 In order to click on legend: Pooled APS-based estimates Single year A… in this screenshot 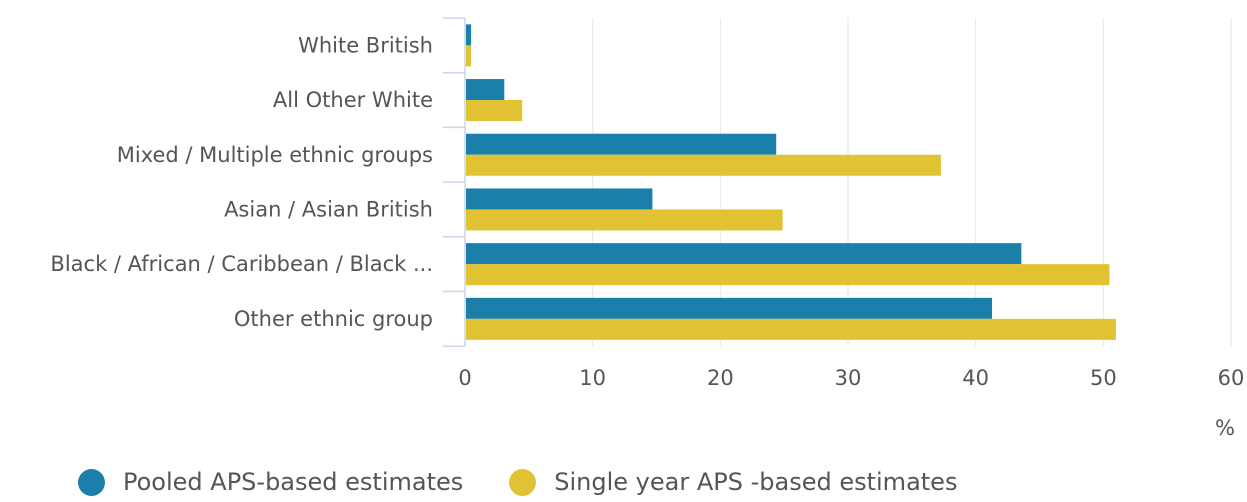, I will do `click(540, 482)`.